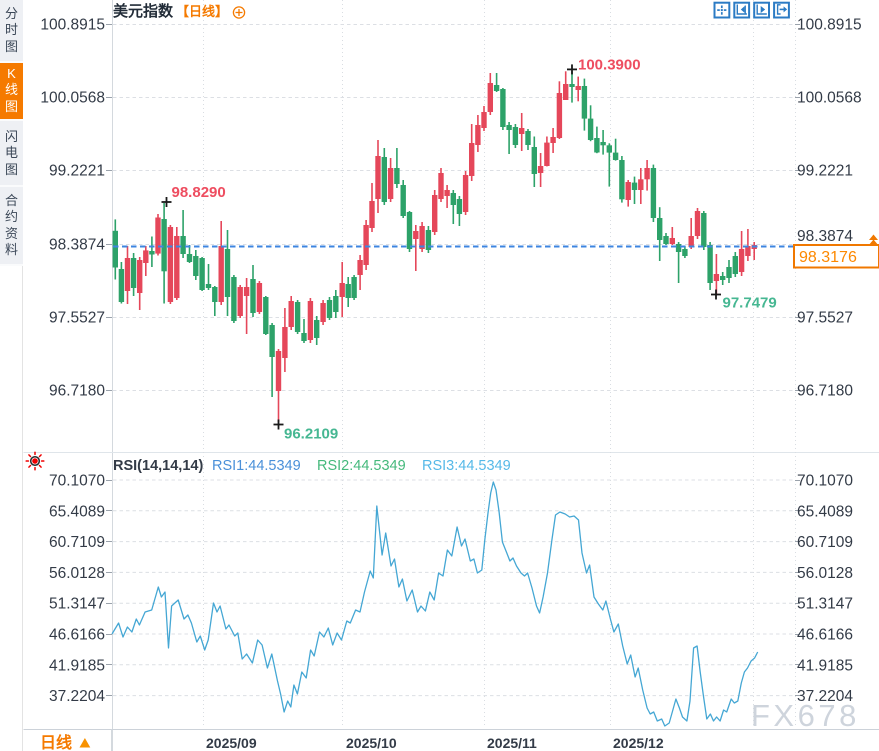  Describe the element at coordinates (231, 743) in the screenshot. I see `svg-text: 2025/09` at that location.